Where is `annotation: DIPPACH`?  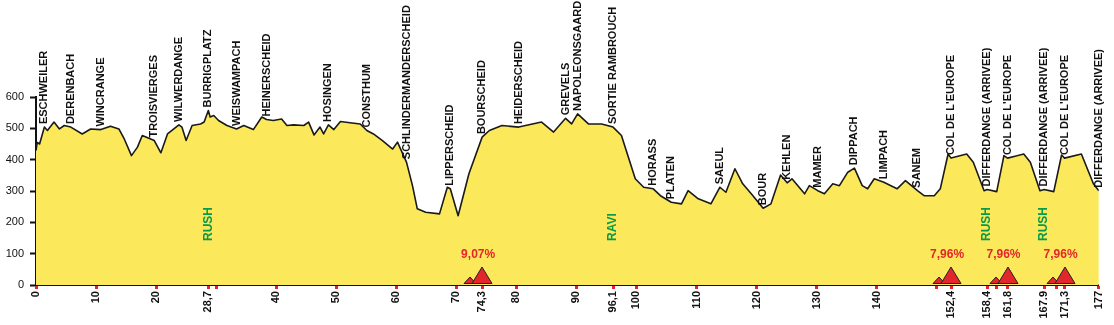 annotation: DIPPACH is located at coordinates (853, 141).